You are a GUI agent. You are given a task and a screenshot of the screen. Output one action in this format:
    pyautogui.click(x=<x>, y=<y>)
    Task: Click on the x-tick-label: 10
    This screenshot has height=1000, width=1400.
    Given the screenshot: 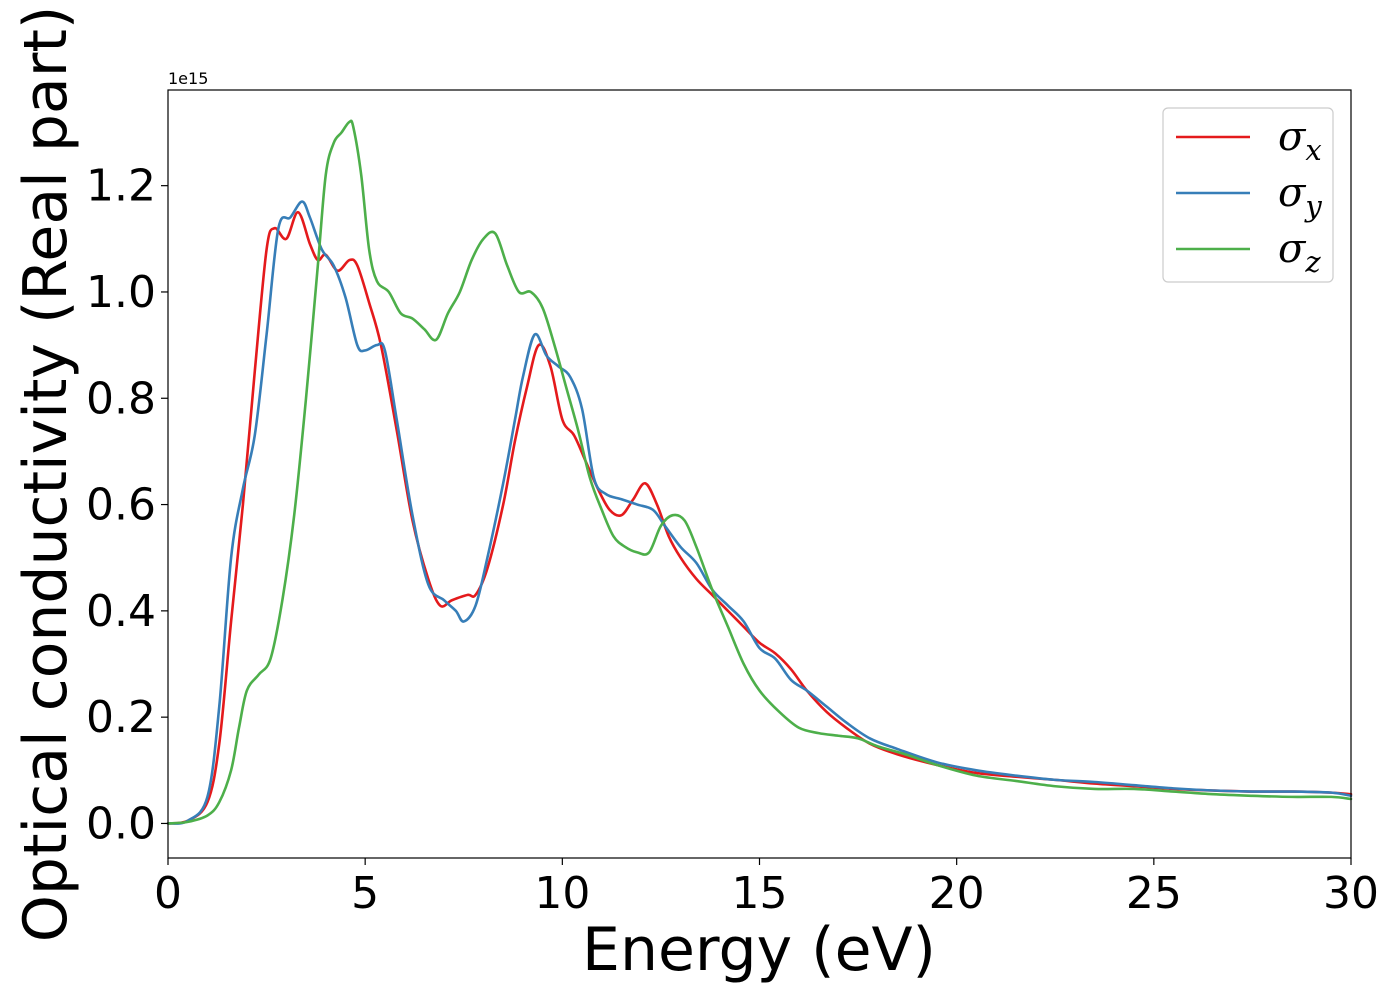 What is the action you would take?
    pyautogui.click(x=562, y=893)
    